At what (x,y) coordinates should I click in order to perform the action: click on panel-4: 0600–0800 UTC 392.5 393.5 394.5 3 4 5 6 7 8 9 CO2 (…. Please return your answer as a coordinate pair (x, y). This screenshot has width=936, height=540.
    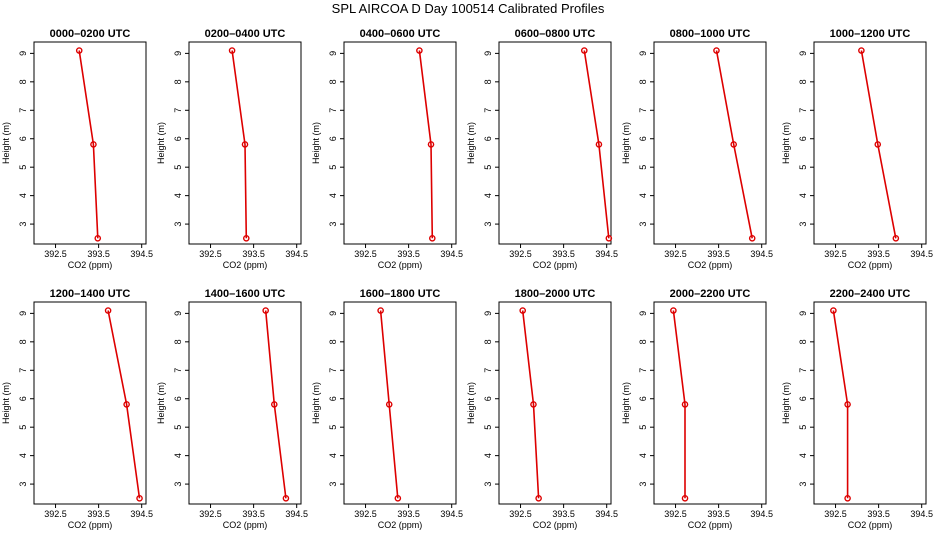
    Looking at the image, I should click on (542, 149).